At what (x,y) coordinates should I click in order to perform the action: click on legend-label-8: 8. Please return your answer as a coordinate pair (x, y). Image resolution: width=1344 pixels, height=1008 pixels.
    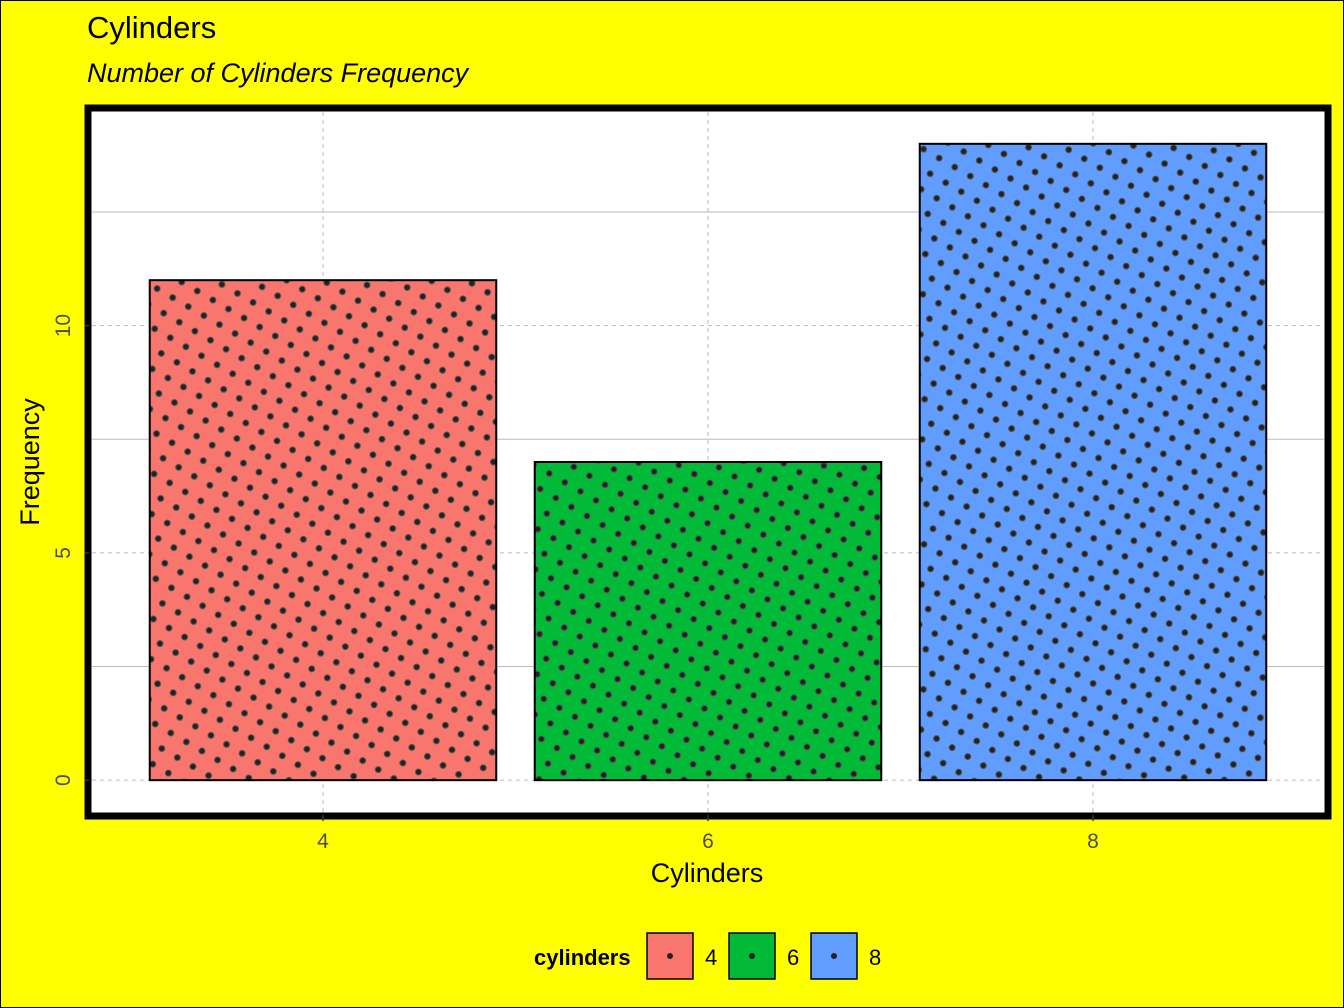
    Looking at the image, I should click on (875, 957).